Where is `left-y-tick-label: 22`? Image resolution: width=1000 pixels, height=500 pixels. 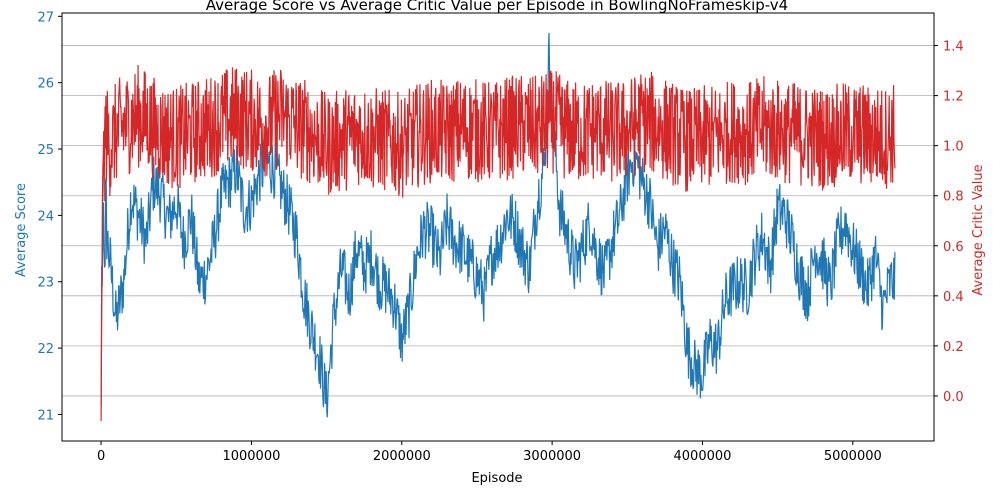
left-y-tick-label: 22 is located at coordinates (45, 349).